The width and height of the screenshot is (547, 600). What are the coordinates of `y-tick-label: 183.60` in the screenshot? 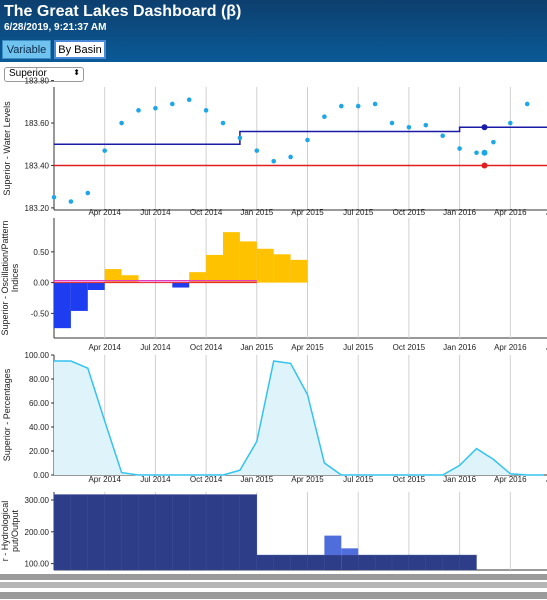 It's located at (37, 123).